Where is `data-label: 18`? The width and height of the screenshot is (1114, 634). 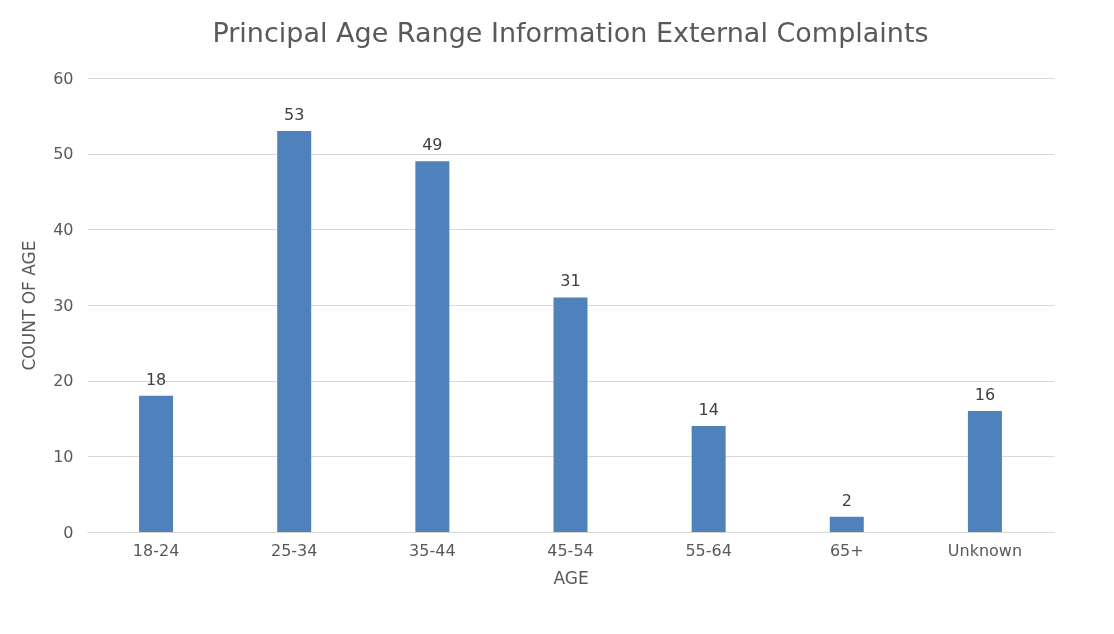 data-label: 18 is located at coordinates (156, 379).